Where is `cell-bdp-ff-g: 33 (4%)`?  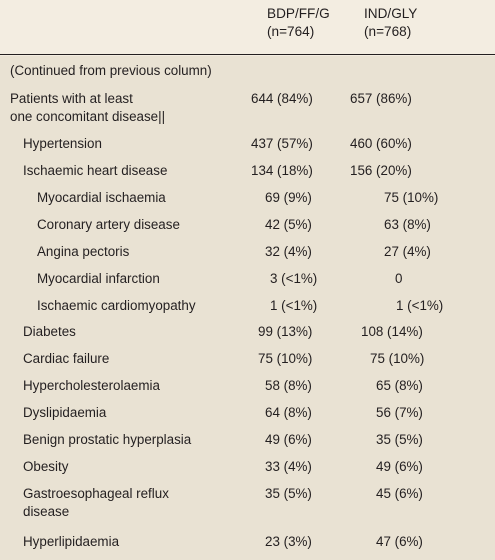 cell-bdp-ff-g: 33 (4%) is located at coordinates (288, 466).